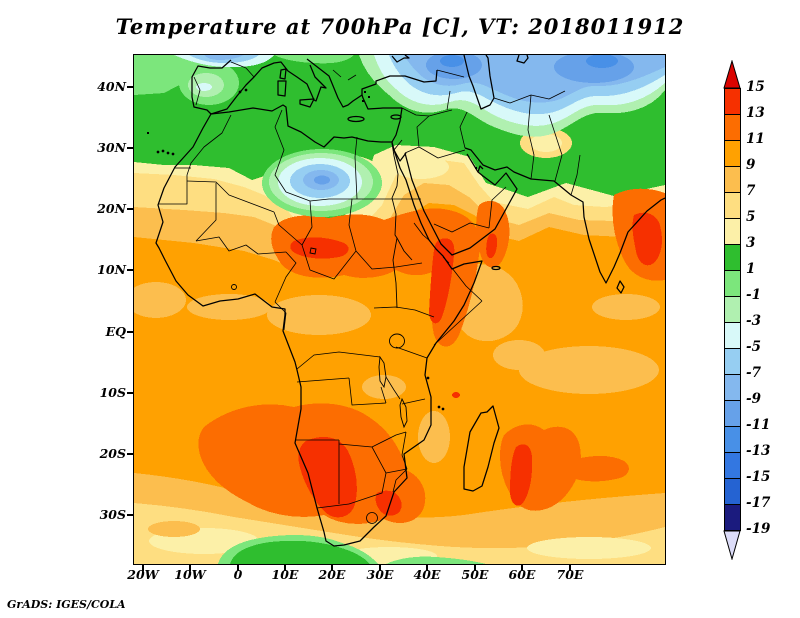 The width and height of the screenshot is (800, 618). What do you see at coordinates (143, 574) in the screenshot?
I see `x-axis-label: 20W` at bounding box center [143, 574].